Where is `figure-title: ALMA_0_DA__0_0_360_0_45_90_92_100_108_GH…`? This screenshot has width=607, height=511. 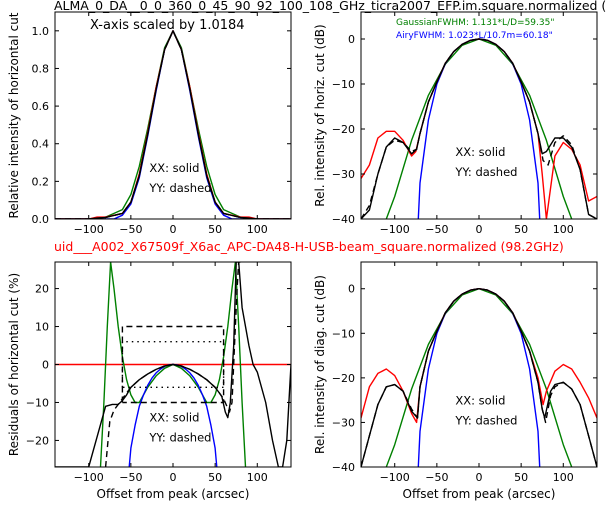
figure-title: ALMA_0_DA__0_0_360_0_45_90_92_100_108_GH… is located at coordinates (330, 6).